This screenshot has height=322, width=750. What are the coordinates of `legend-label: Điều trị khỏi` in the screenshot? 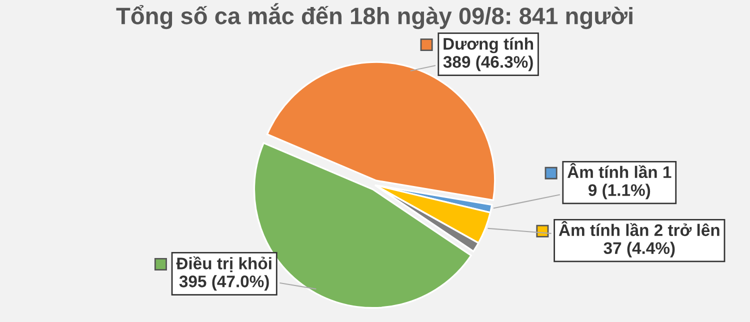 It's located at (224, 264).